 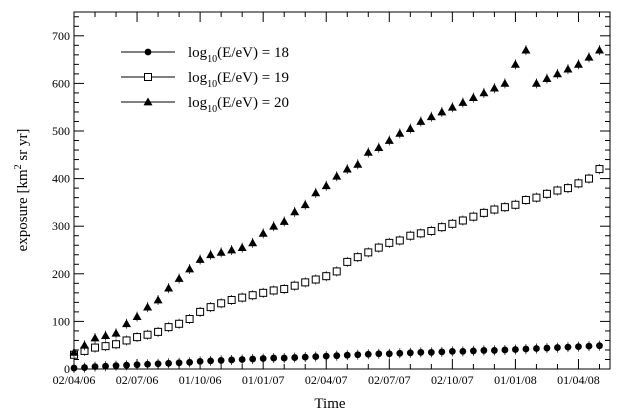 What do you see at coordinates (148, 101) in the screenshot?
I see `legend-marker` at bounding box center [148, 101].